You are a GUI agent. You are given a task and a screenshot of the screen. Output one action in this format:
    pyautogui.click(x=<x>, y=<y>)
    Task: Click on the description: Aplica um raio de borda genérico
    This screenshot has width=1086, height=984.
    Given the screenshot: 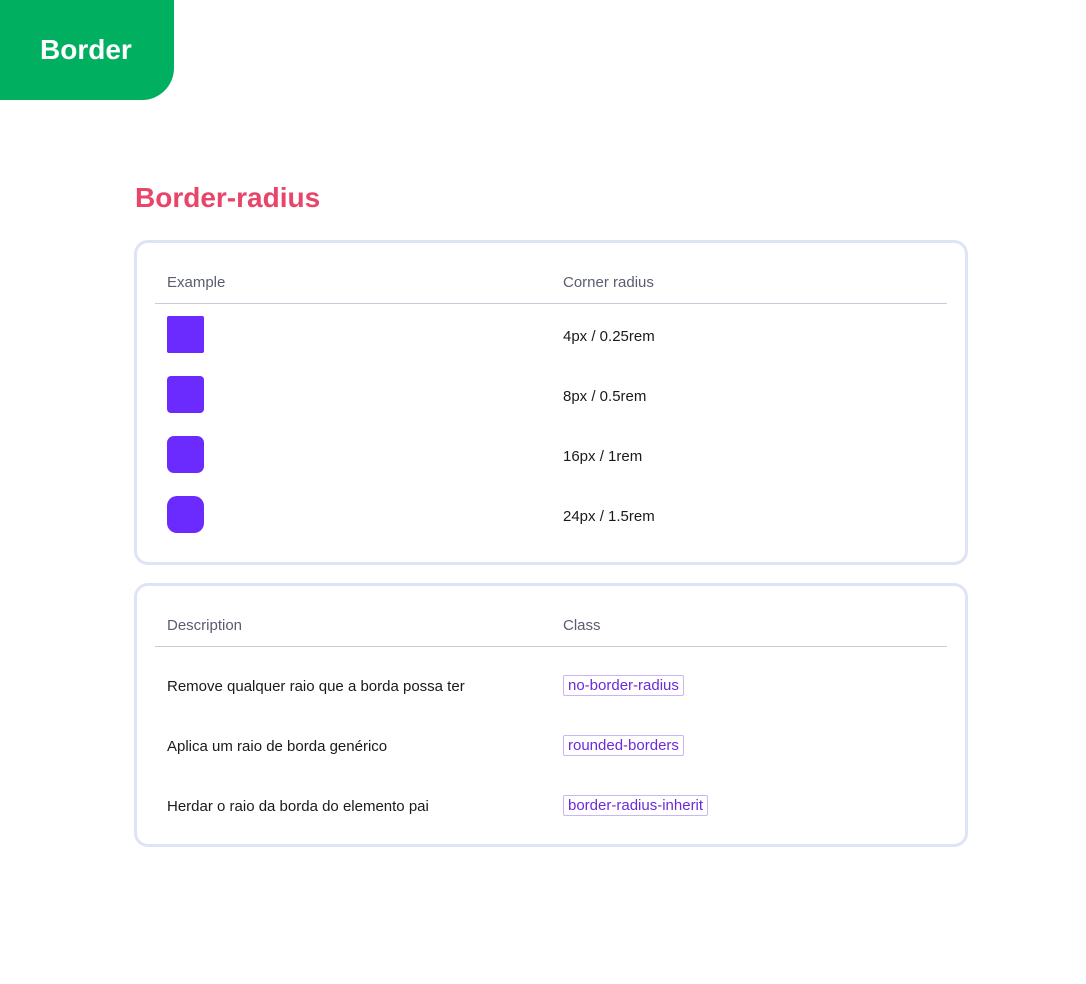 What is the action you would take?
    pyautogui.click(x=277, y=746)
    